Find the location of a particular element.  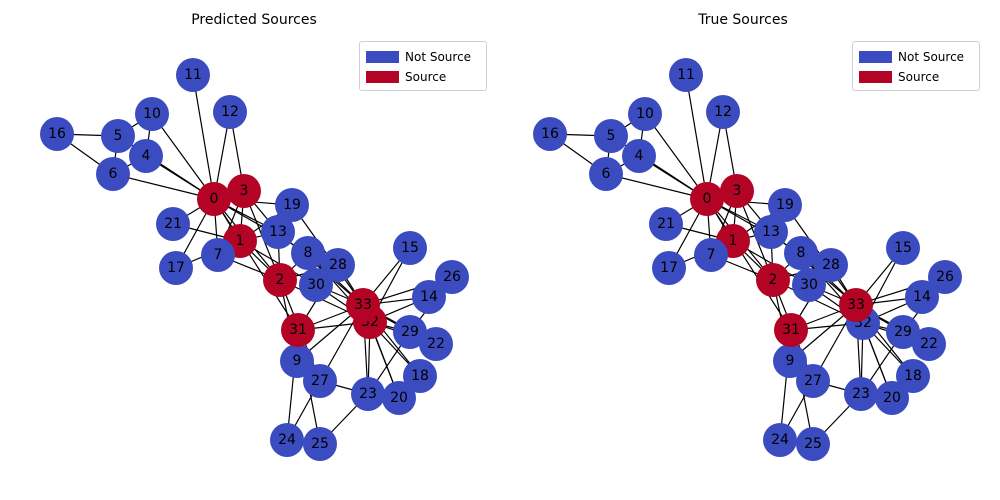

node-label: 25 is located at coordinates (320, 444).